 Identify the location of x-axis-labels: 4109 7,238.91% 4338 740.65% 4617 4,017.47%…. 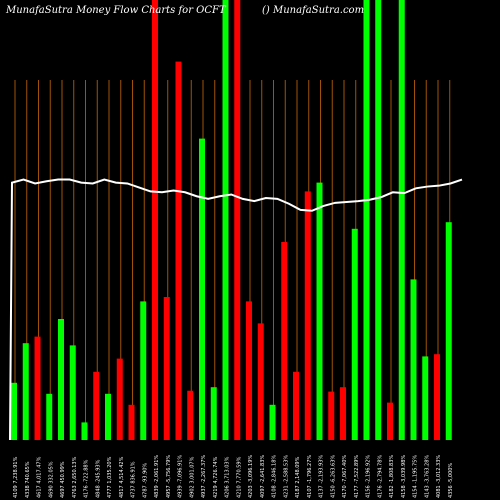
(233, 476).